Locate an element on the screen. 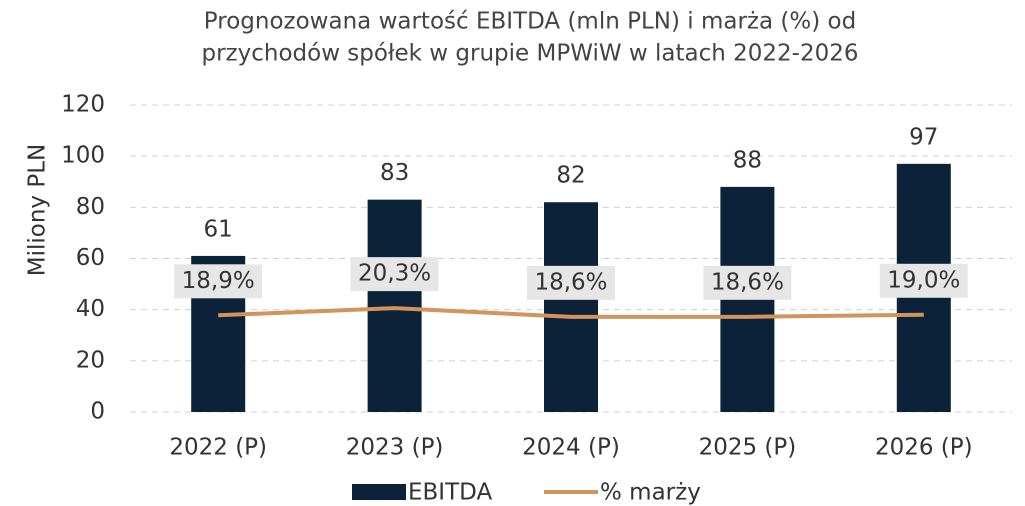  x-tick-label: 2025 (P) is located at coordinates (748, 448).